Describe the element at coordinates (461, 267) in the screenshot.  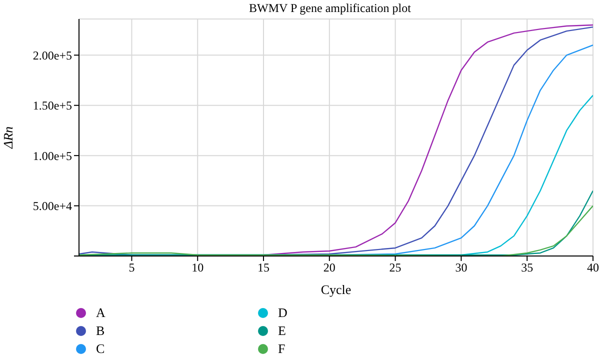
I see `x-tick-label: 30` at that location.